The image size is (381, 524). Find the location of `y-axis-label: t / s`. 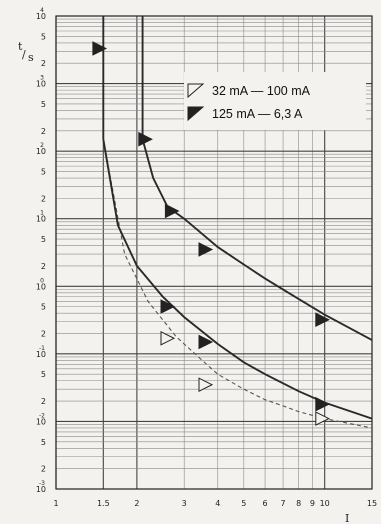

y-axis-label: t / s is located at coordinates (26, 52).